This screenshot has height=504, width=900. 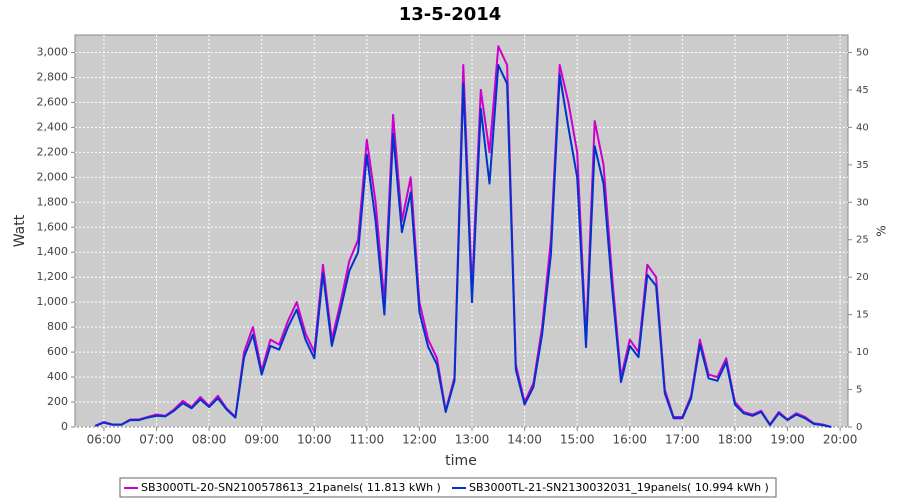 What do you see at coordinates (57, 351) in the screenshot?
I see `y-tick-label: 600` at bounding box center [57, 351].